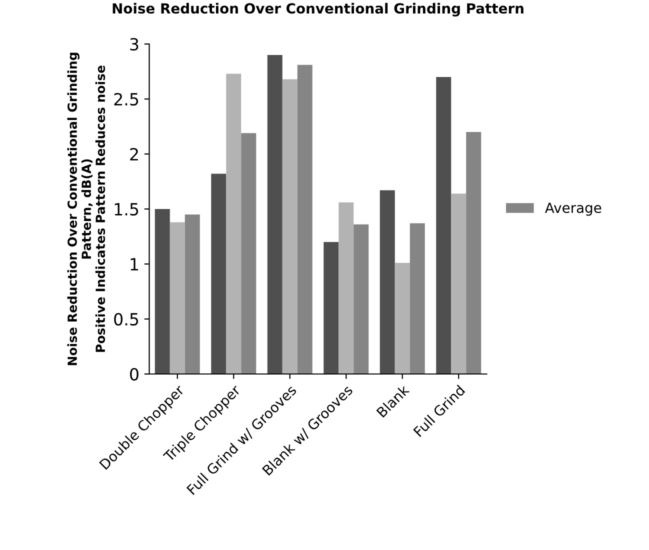 The image size is (649, 550). Describe the element at coordinates (126, 209) in the screenshot. I see `y-tick-label: 1.5` at that location.